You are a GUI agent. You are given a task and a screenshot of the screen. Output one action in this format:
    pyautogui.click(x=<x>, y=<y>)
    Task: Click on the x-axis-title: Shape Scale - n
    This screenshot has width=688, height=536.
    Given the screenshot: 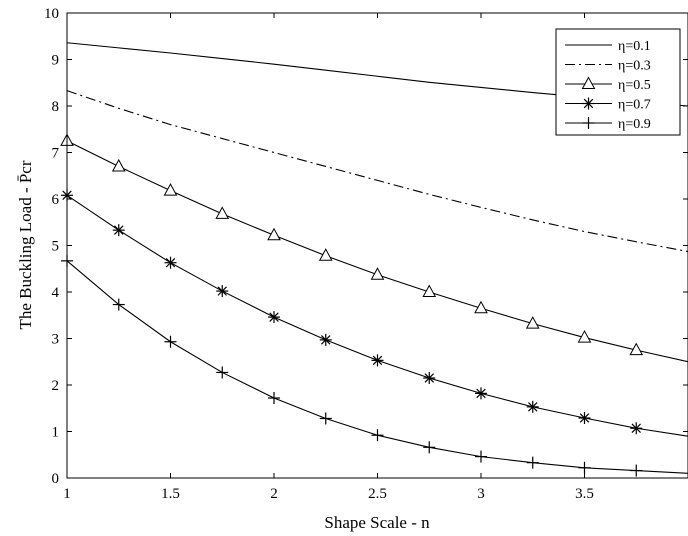 What is the action you would take?
    pyautogui.click(x=377, y=522)
    